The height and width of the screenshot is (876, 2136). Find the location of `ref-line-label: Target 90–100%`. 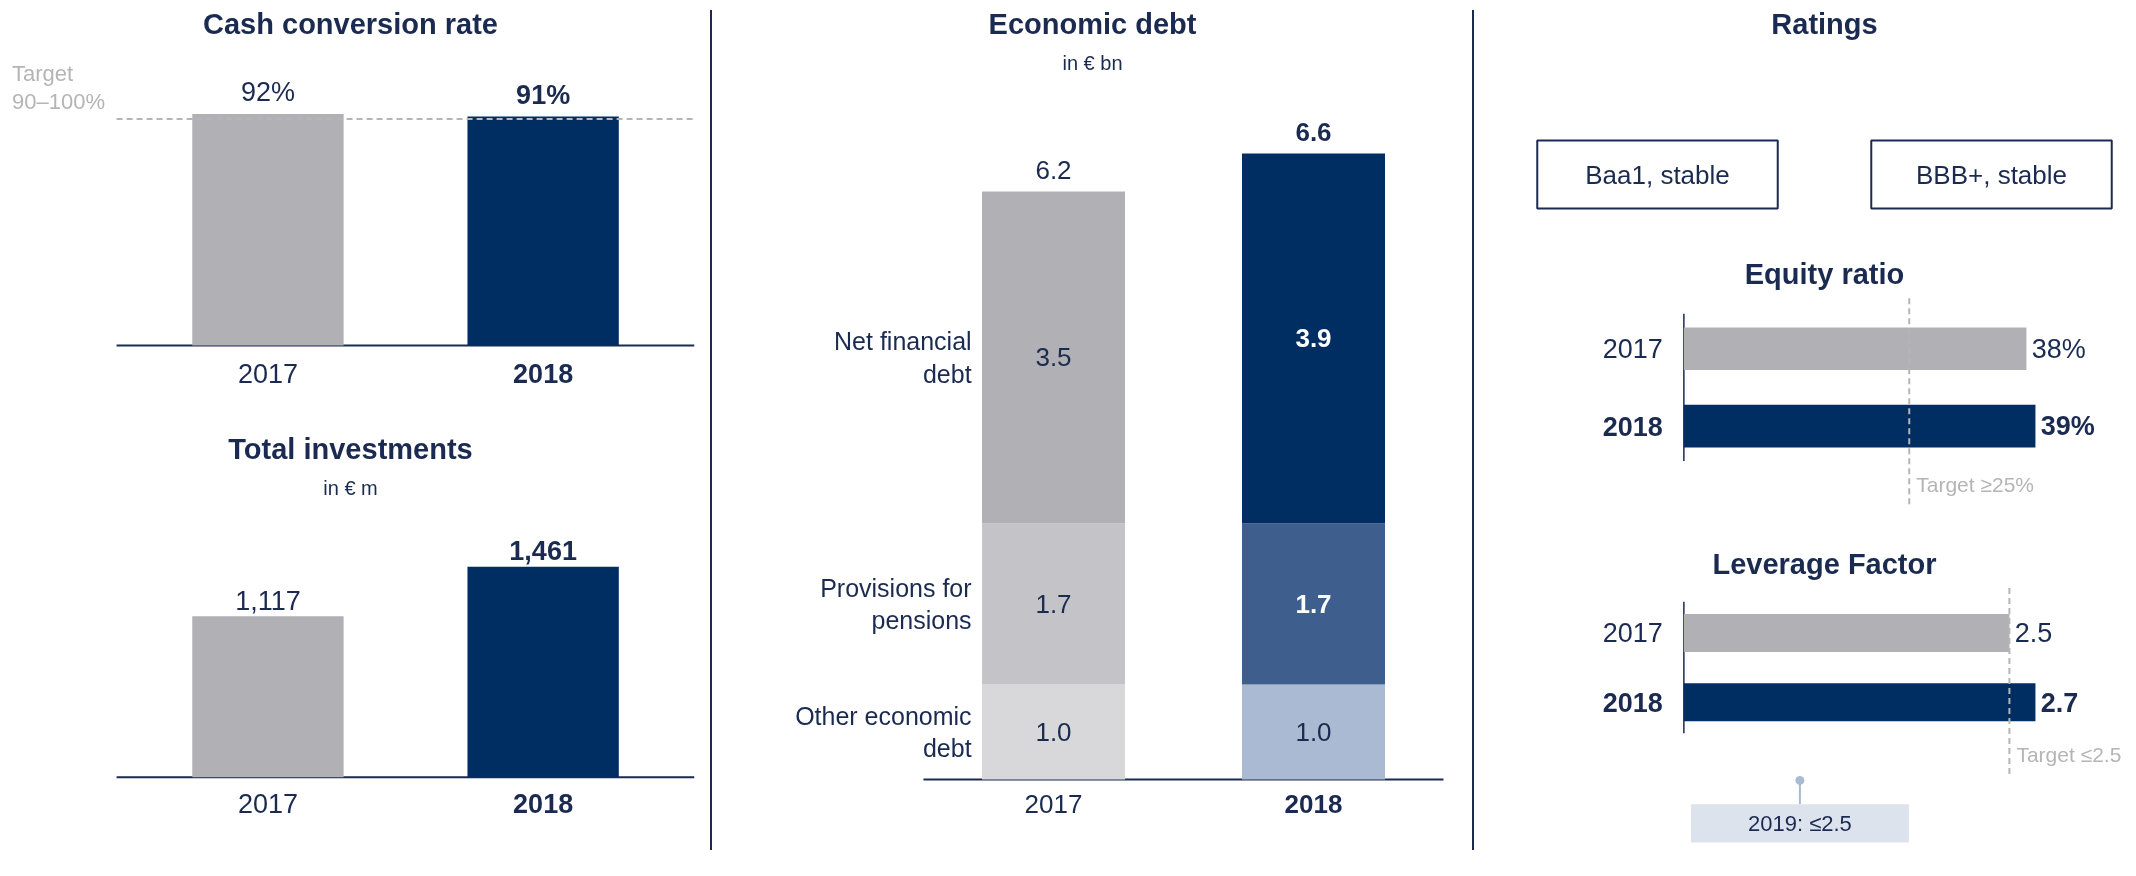

ref-line-label: Target 90–100% is located at coordinates (58, 87).